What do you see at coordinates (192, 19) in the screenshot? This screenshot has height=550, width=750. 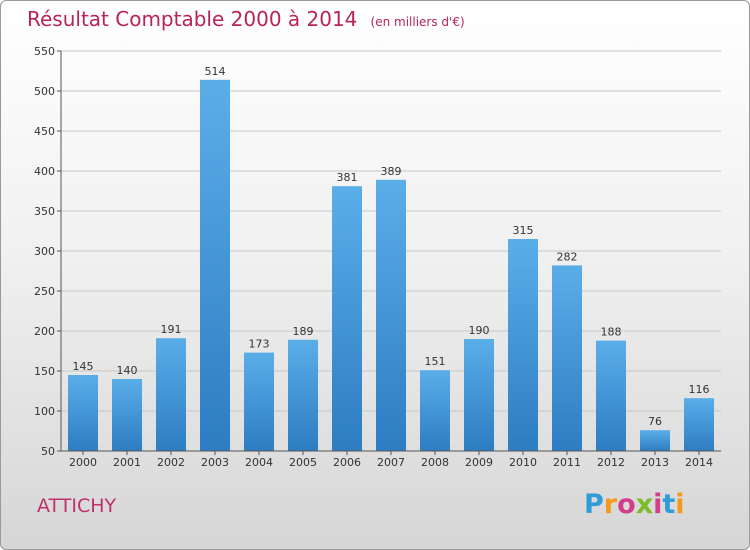 I see `chart-title: Résultat Comptable 2000 à 2014` at bounding box center [192, 19].